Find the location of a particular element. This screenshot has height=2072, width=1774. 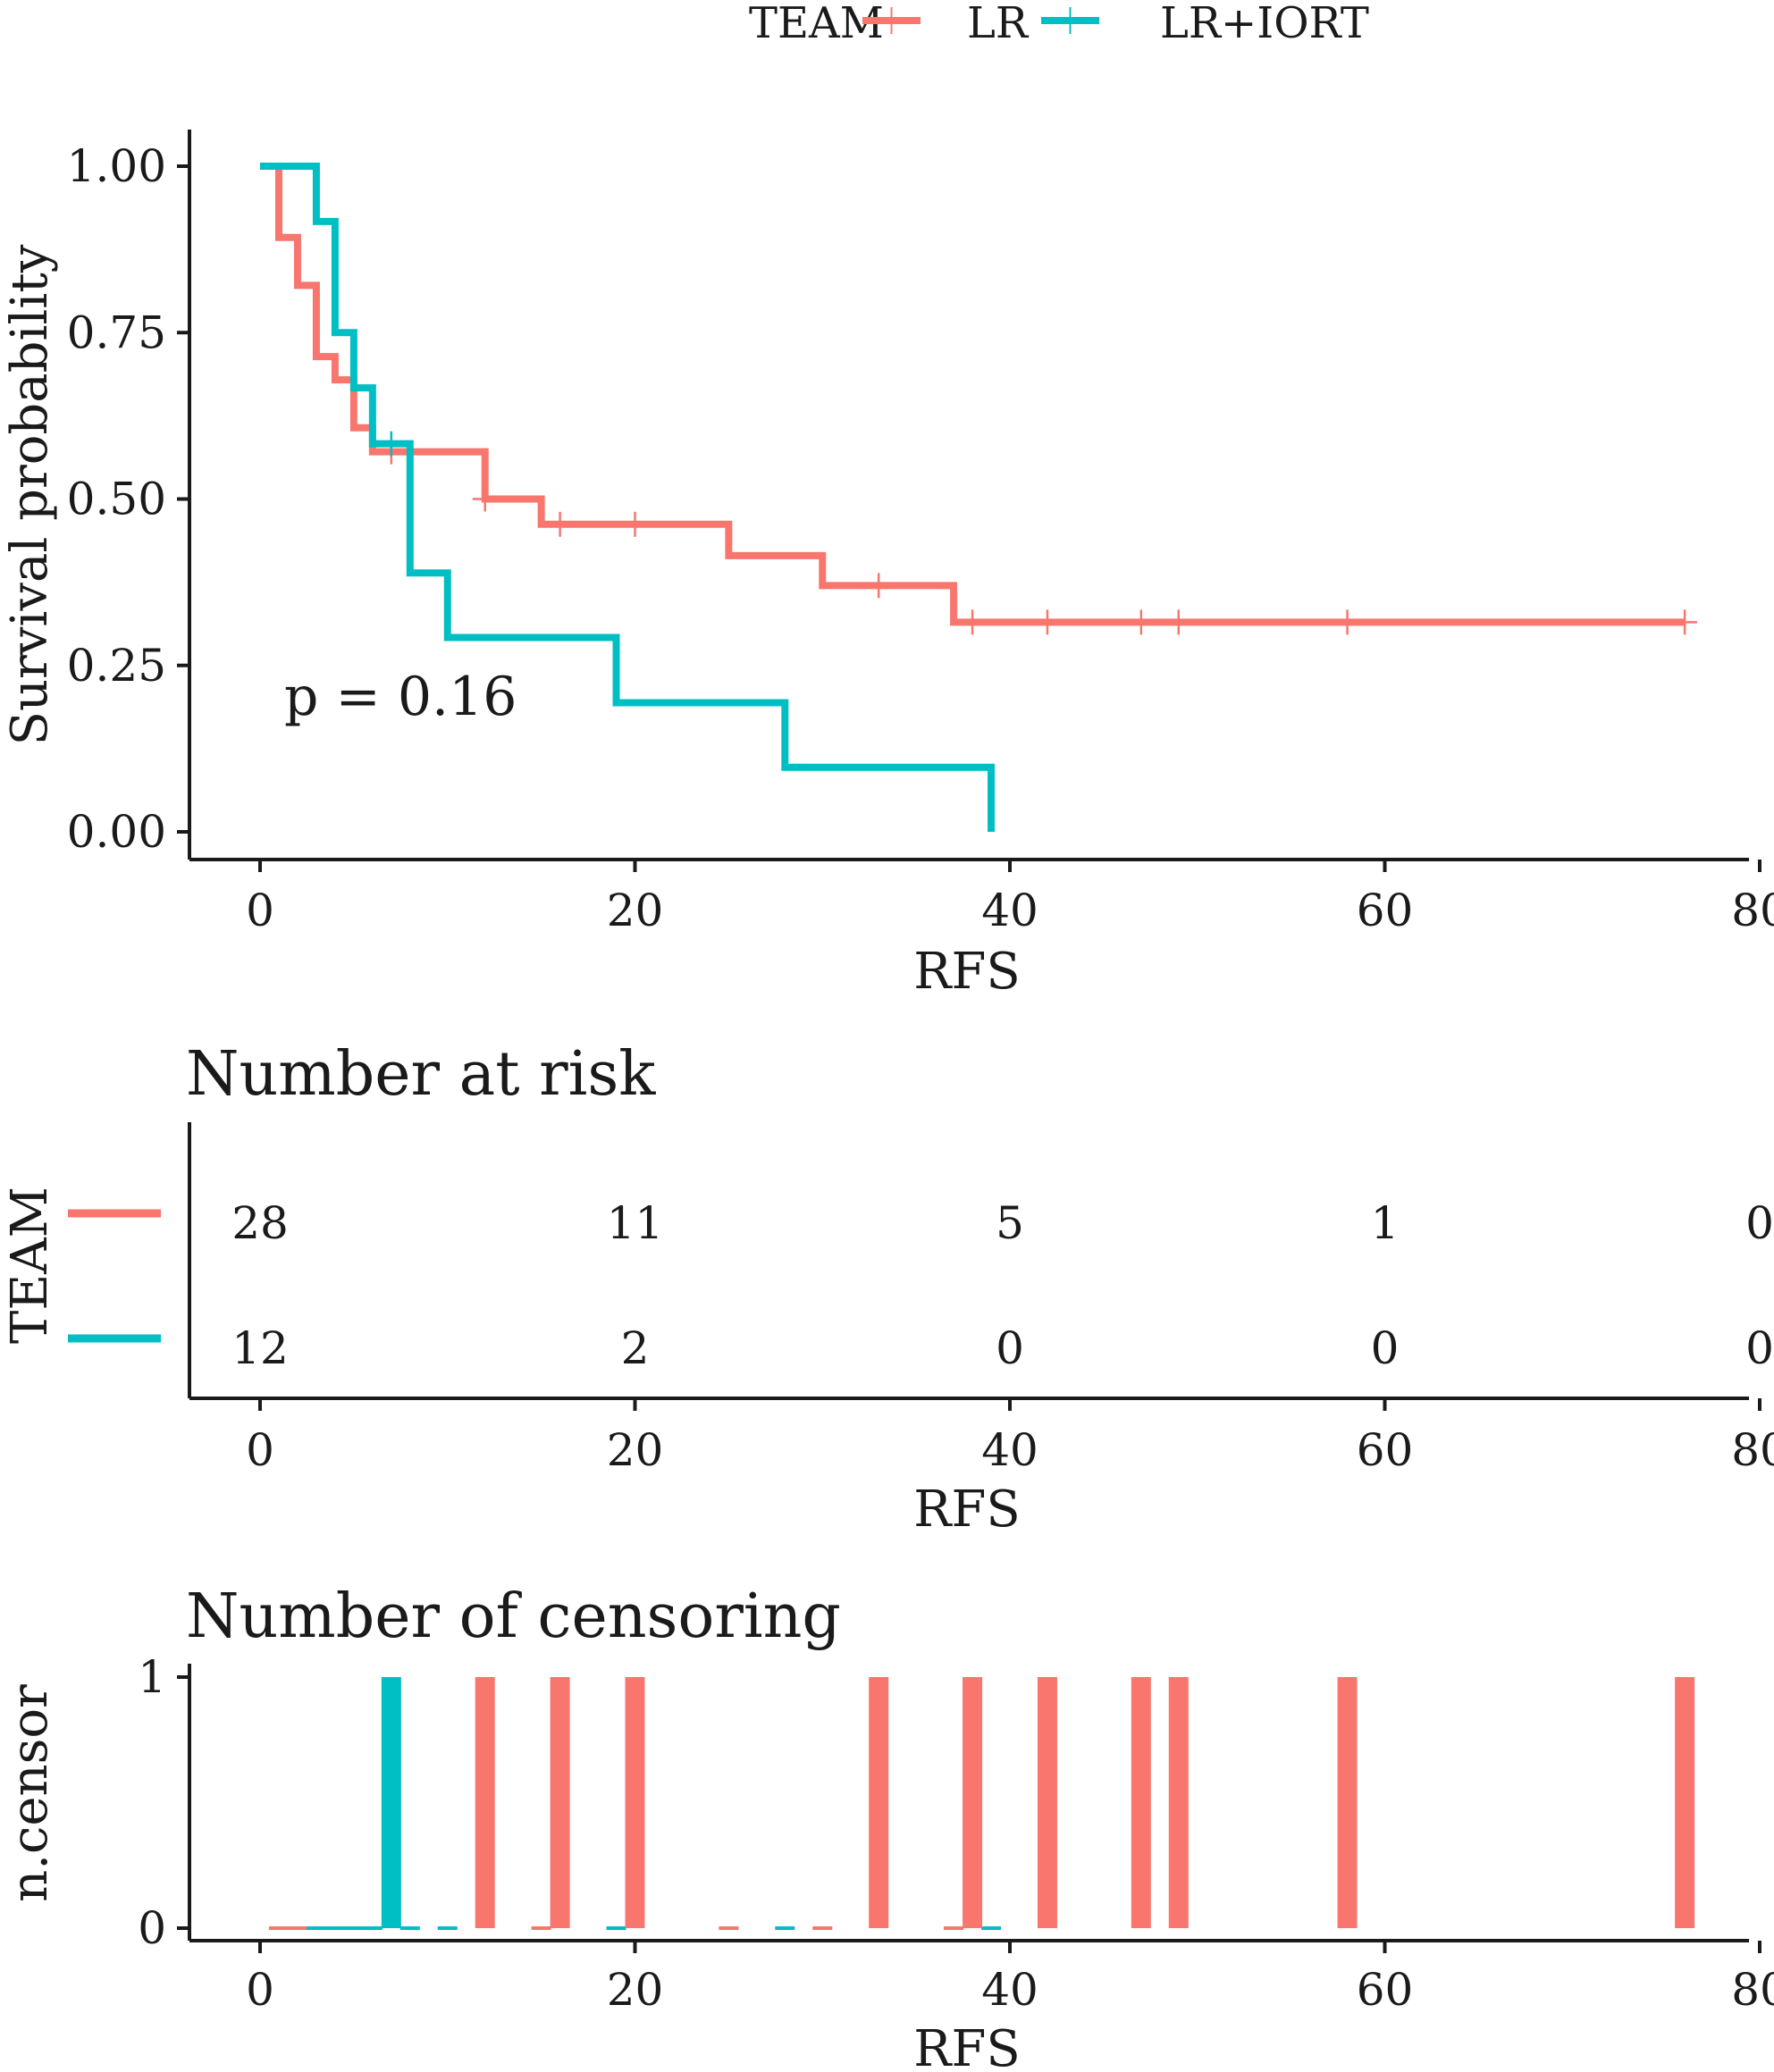

survival-curve-lr-iort is located at coordinates (628, 497).